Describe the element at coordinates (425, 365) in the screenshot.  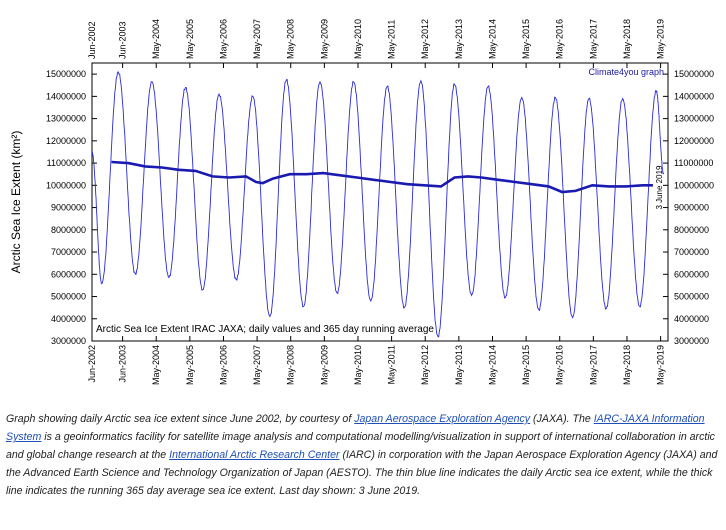
I see `x-tick-label-bottom: May-2012` at that location.